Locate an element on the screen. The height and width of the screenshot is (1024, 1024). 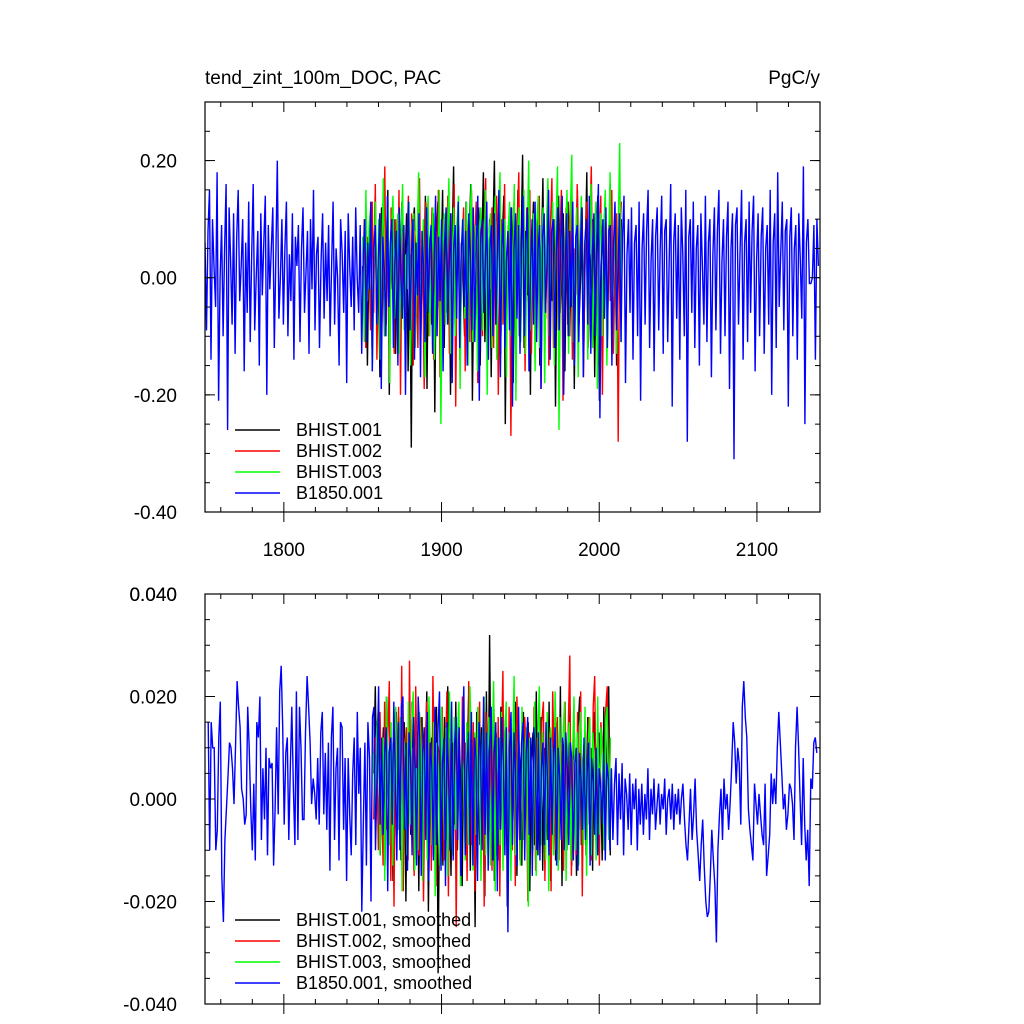
y-tick-label: 0.040 is located at coordinates (153, 595).